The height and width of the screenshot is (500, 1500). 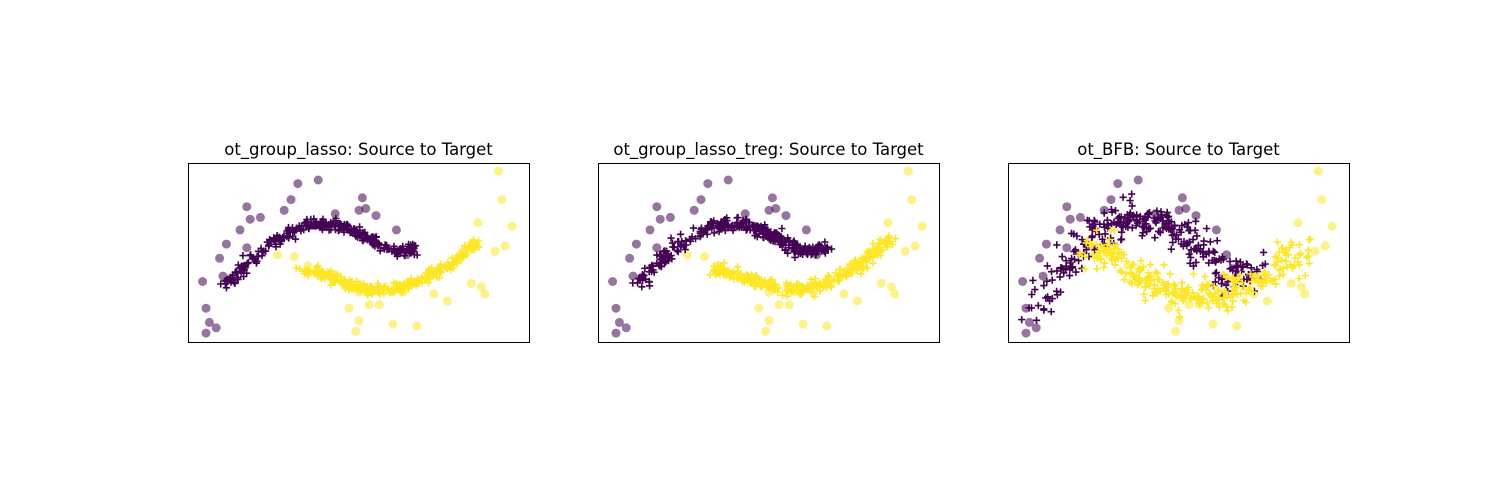 What do you see at coordinates (768, 150) in the screenshot?
I see `subplot-title: ot_group_lasso_treg: Source to Target` at bounding box center [768, 150].